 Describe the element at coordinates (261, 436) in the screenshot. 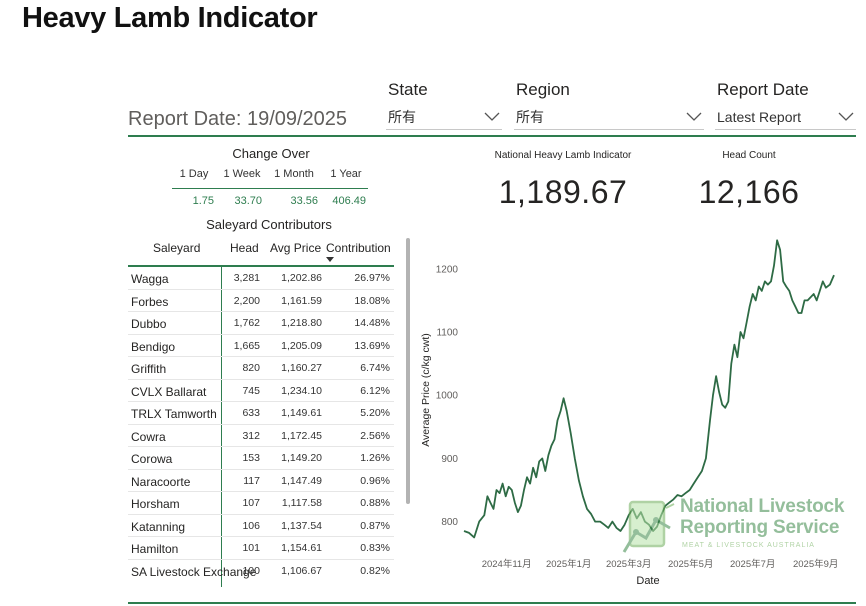

I see `table-row: Cowra 312 1,172.45 2.56%` at that location.